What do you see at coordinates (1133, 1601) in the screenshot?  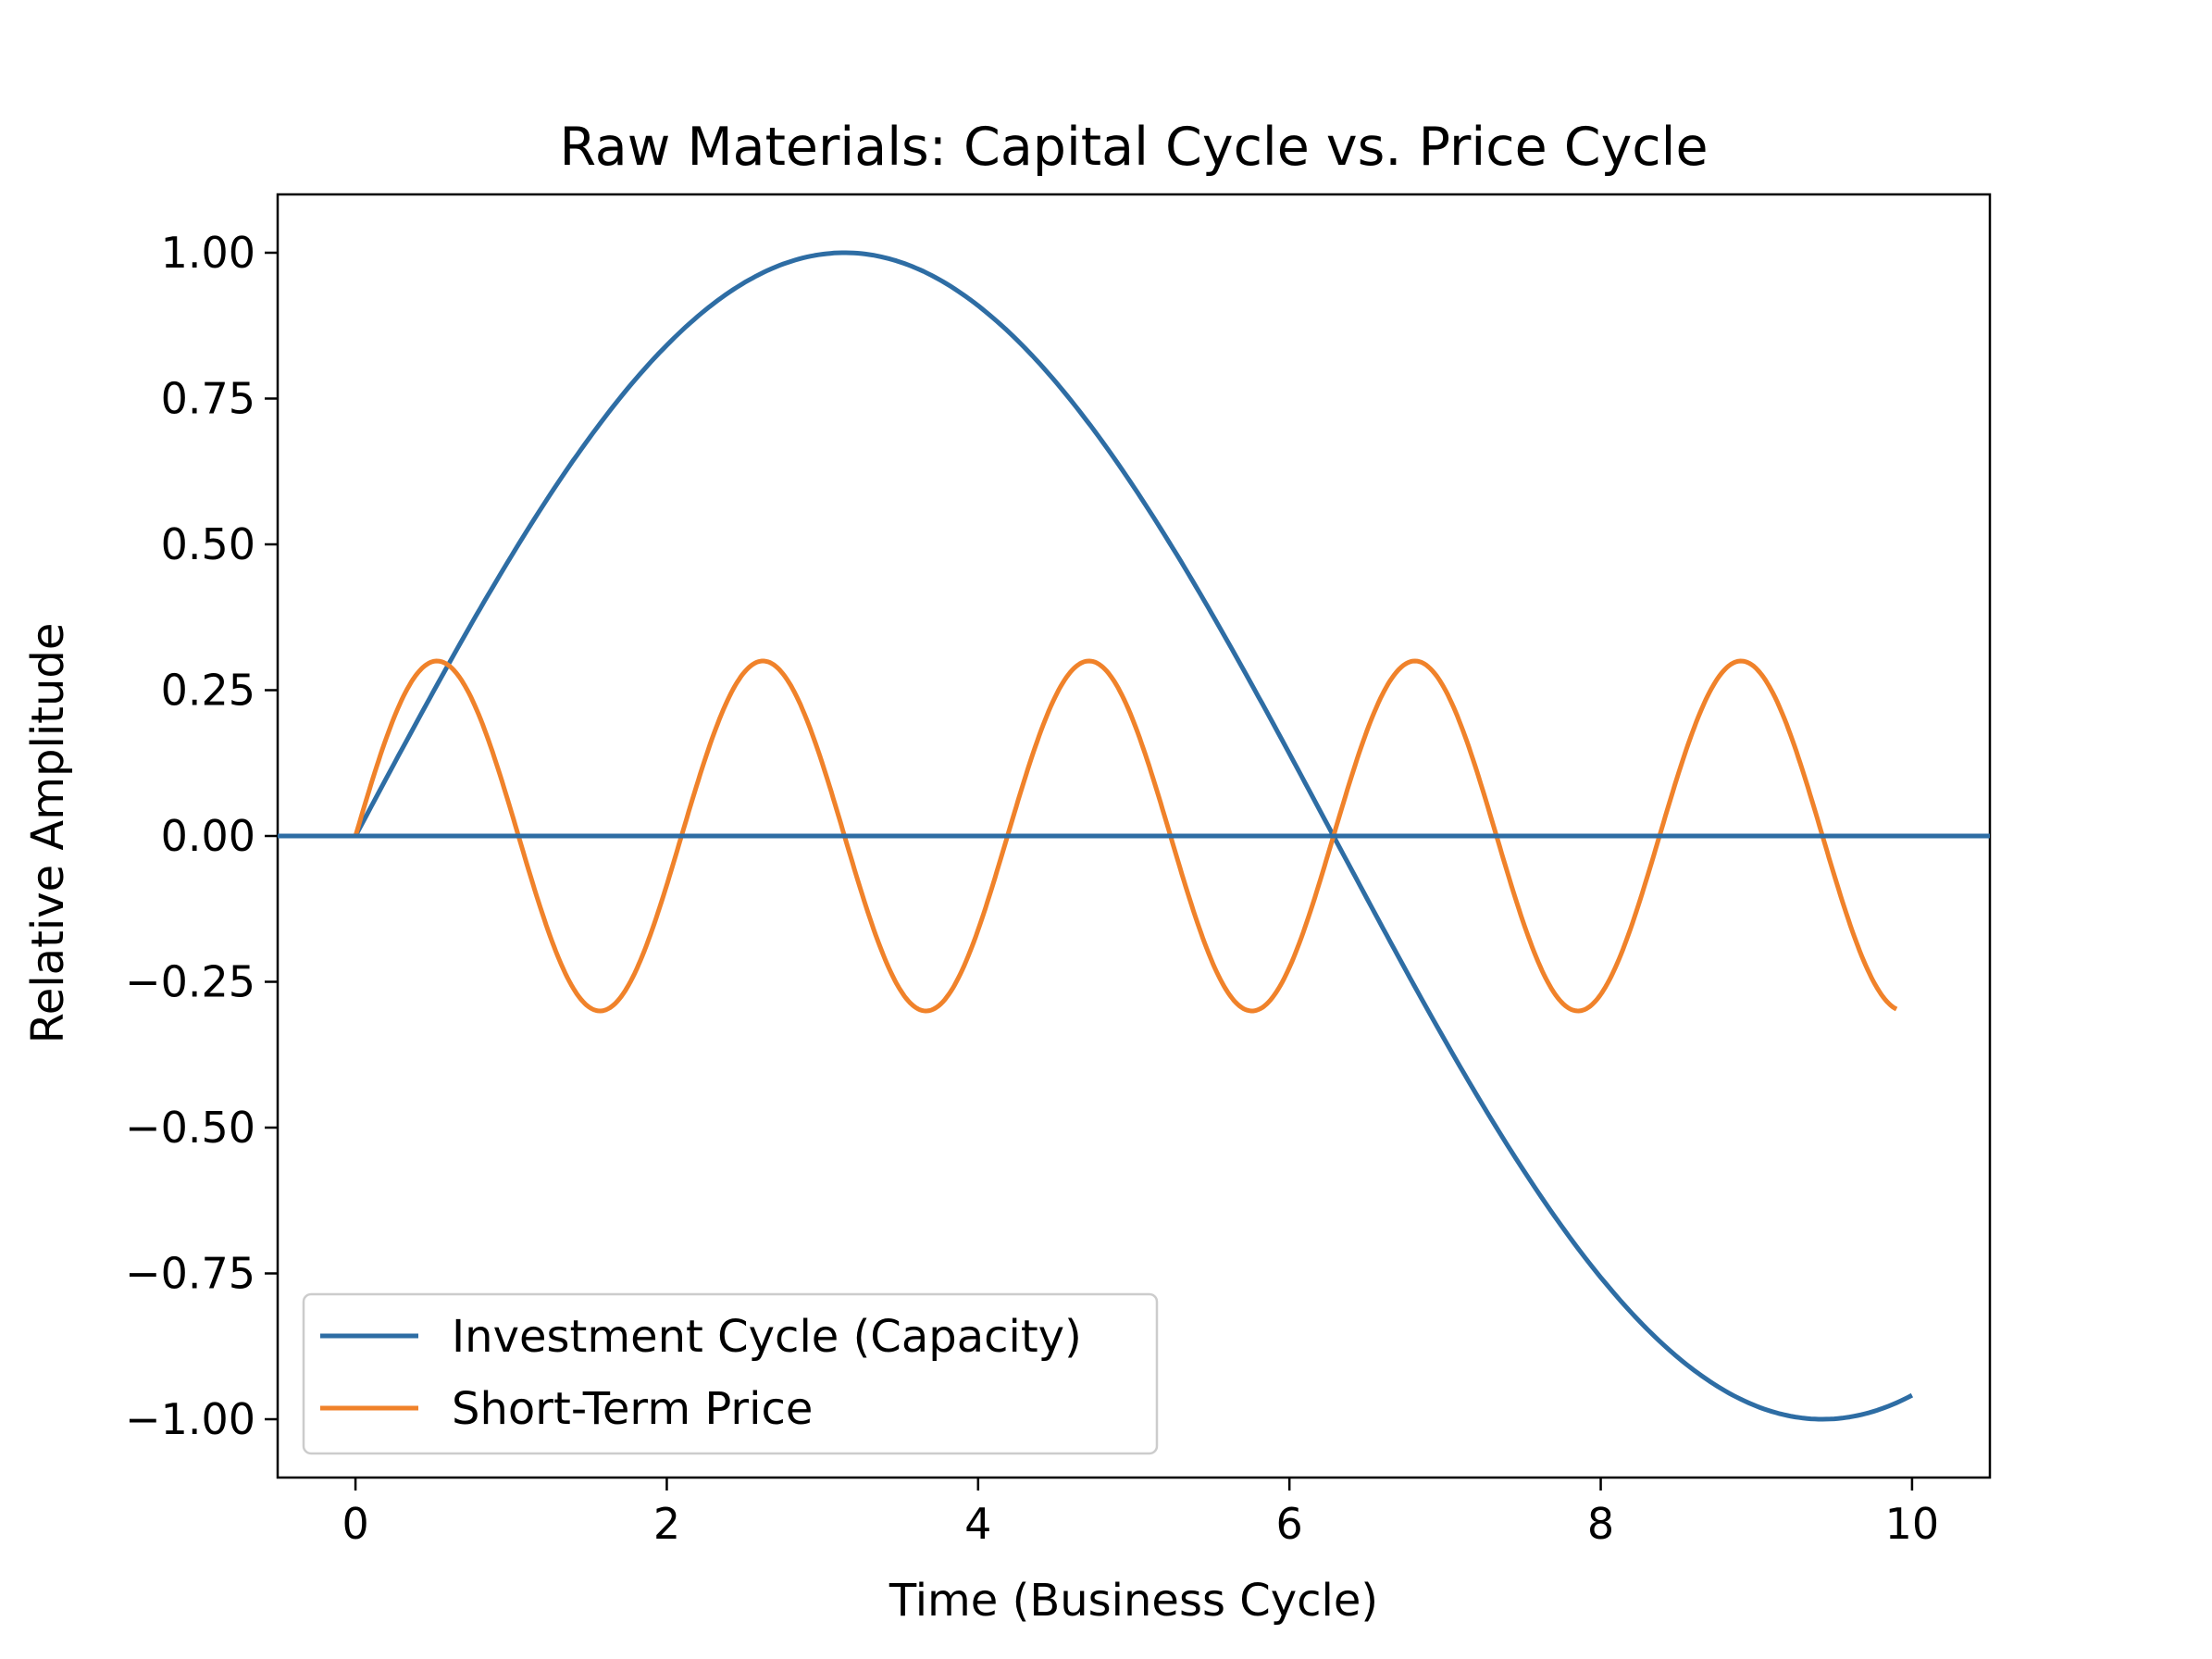 I see `x-axis-label: Time (Business Cycle)` at bounding box center [1133, 1601].